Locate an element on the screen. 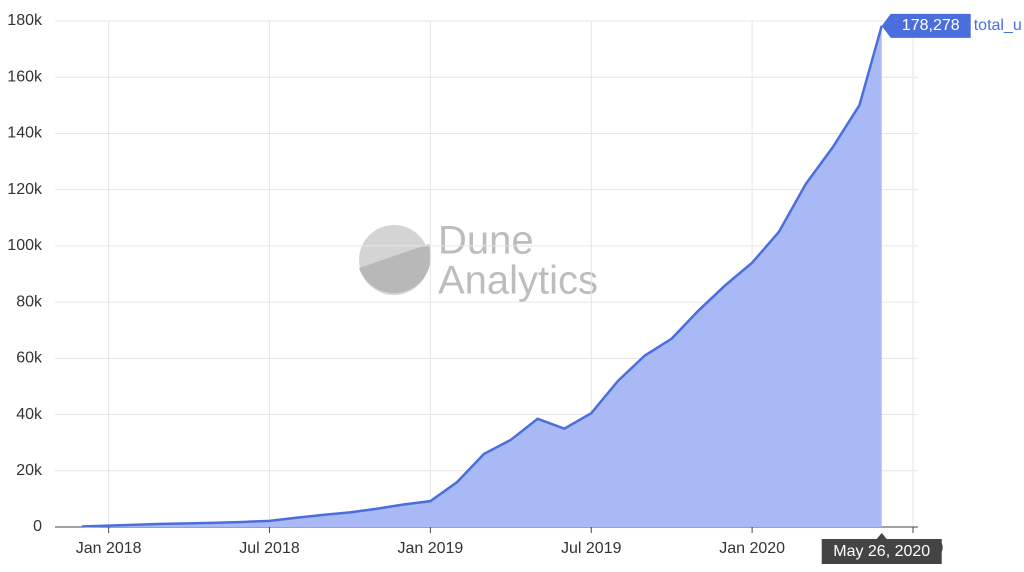 Image resolution: width=1024 pixels, height=572 pixels. x-tick-label: Jul 2019 is located at coordinates (591, 548).